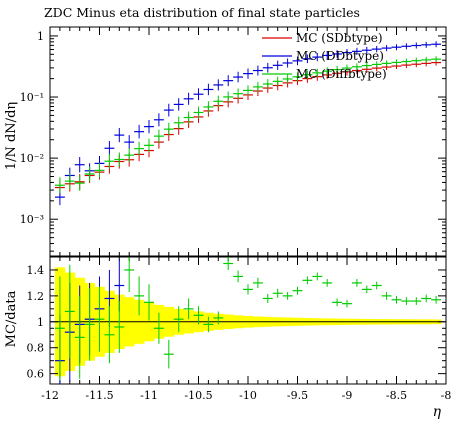 The width and height of the screenshot is (461, 422). What do you see at coordinates (36, 270) in the screenshot?
I see `ratio-y-tick-label: 1.4` at bounding box center [36, 270].